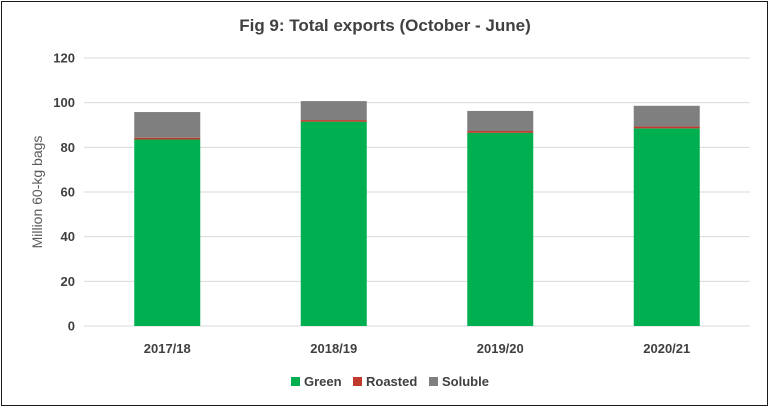 This screenshot has height=407, width=769. I want to click on x-tick-labels: 2017/18 2018/19 2019/20 2020/21, so click(417, 348).